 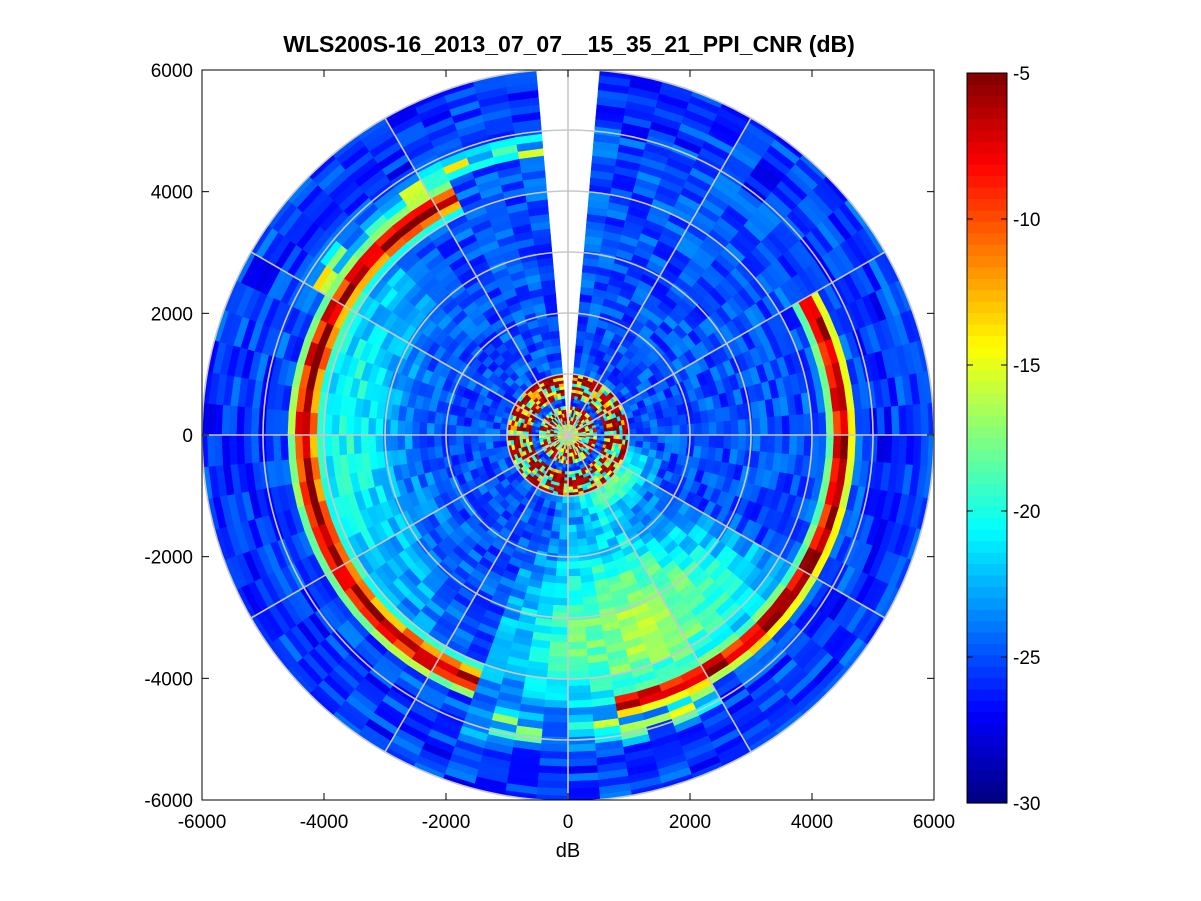 What do you see at coordinates (202, 822) in the screenshot?
I see `x-tick-label: -6000` at bounding box center [202, 822].